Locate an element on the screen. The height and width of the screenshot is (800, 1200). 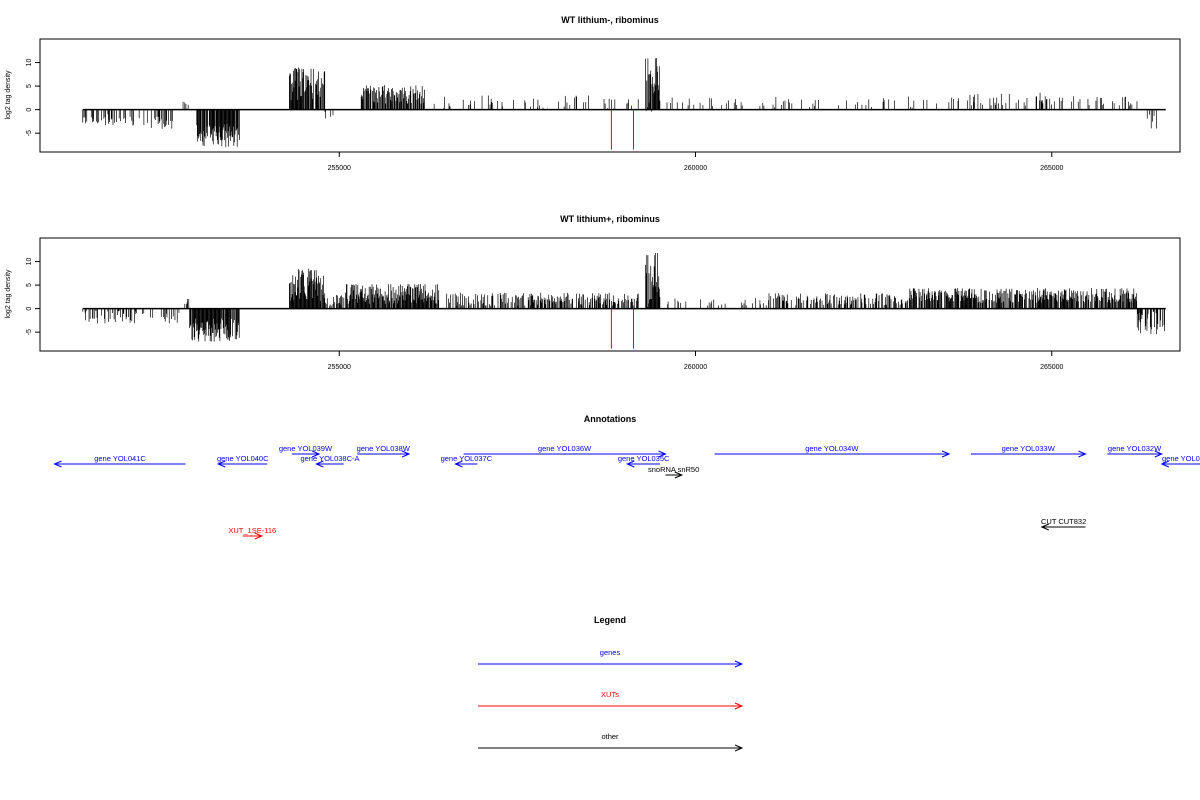
legend-items: genes XUTs other is located at coordinates (611, 700).